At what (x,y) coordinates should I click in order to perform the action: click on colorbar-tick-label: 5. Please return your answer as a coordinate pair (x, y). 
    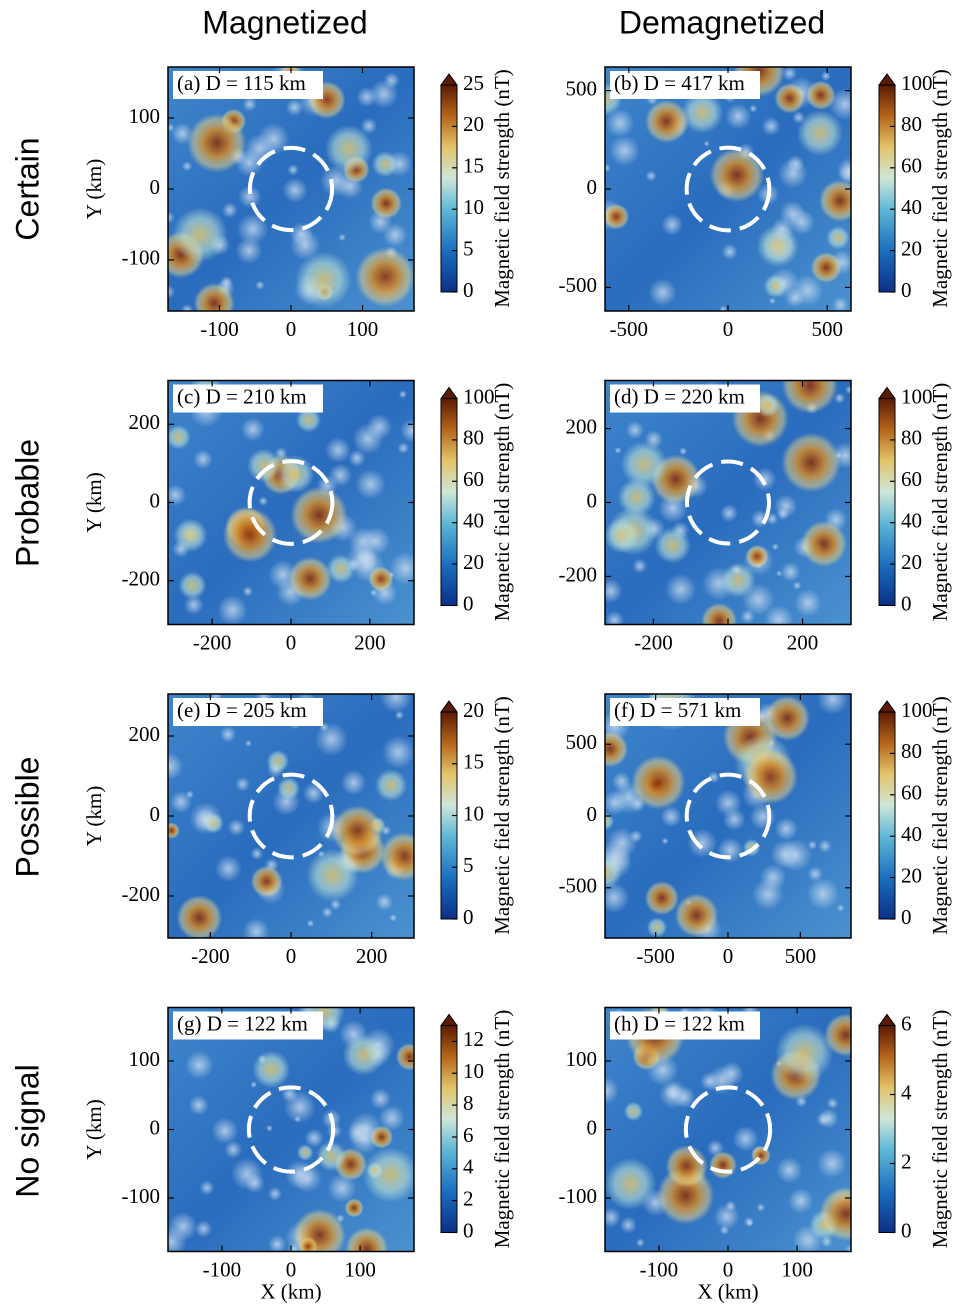
    Looking at the image, I should click on (468, 248).